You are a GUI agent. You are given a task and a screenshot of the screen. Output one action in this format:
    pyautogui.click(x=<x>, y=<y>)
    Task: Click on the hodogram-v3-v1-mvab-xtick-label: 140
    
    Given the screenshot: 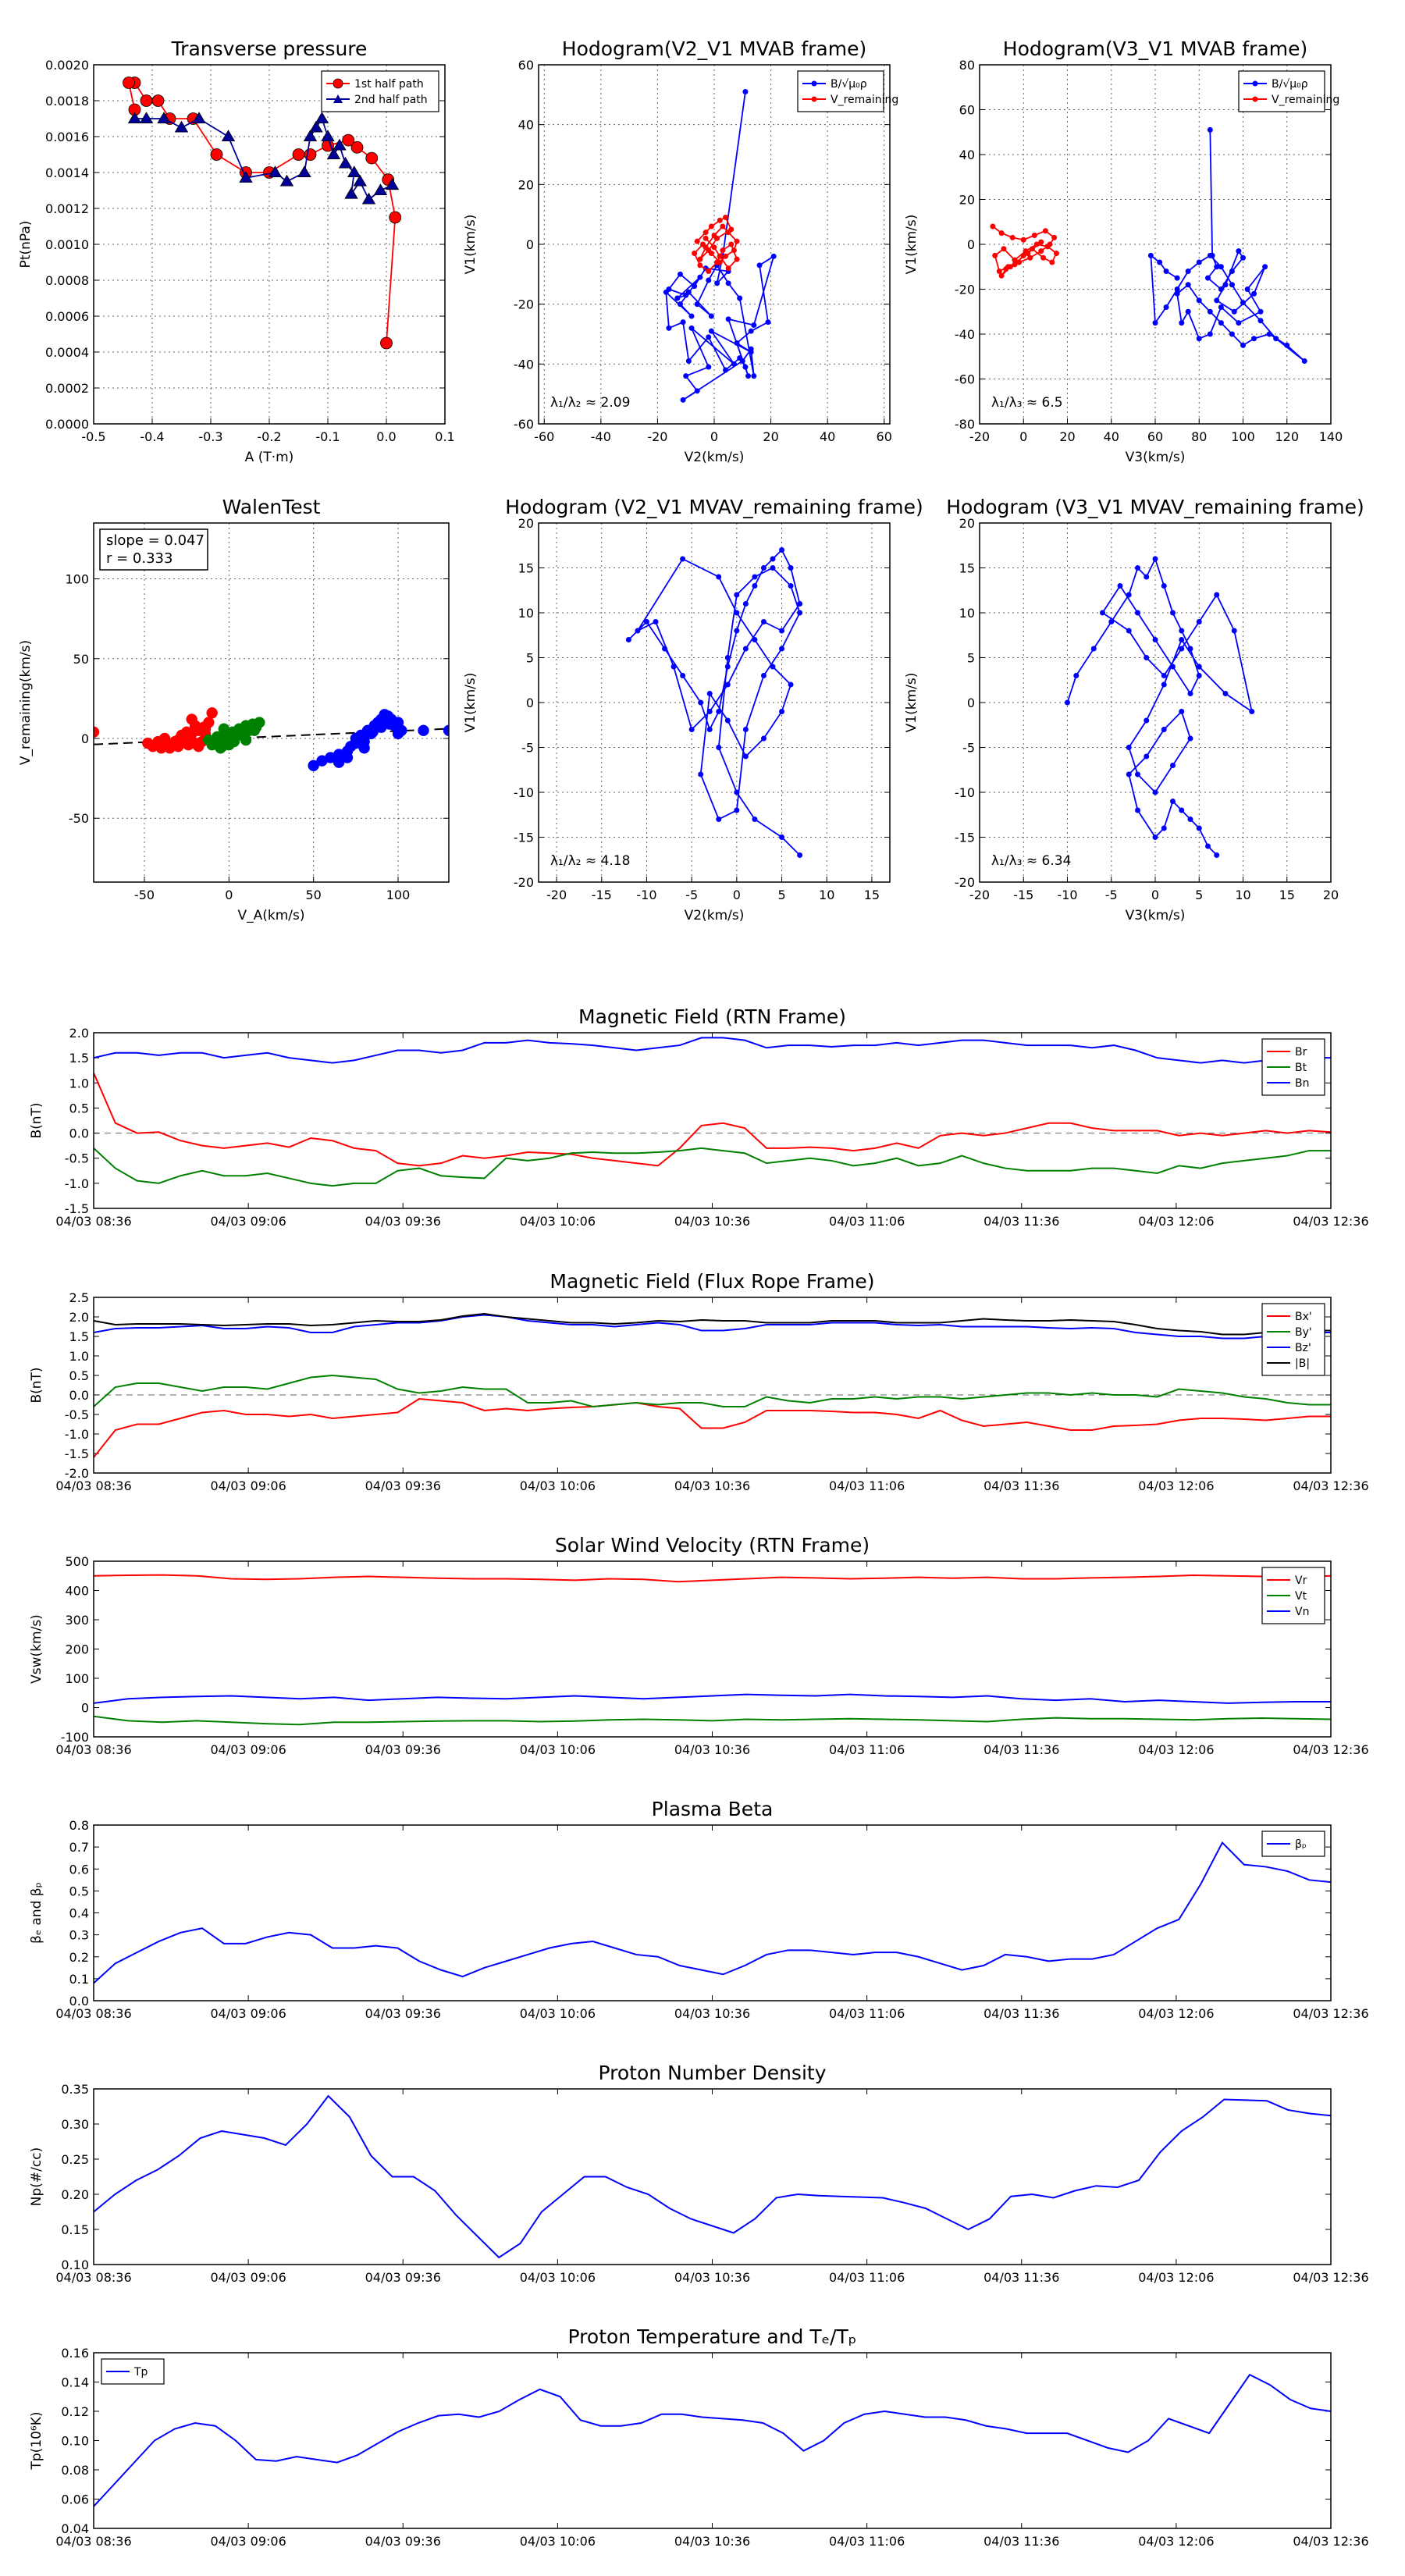 What is the action you would take?
    pyautogui.click(x=1331, y=436)
    